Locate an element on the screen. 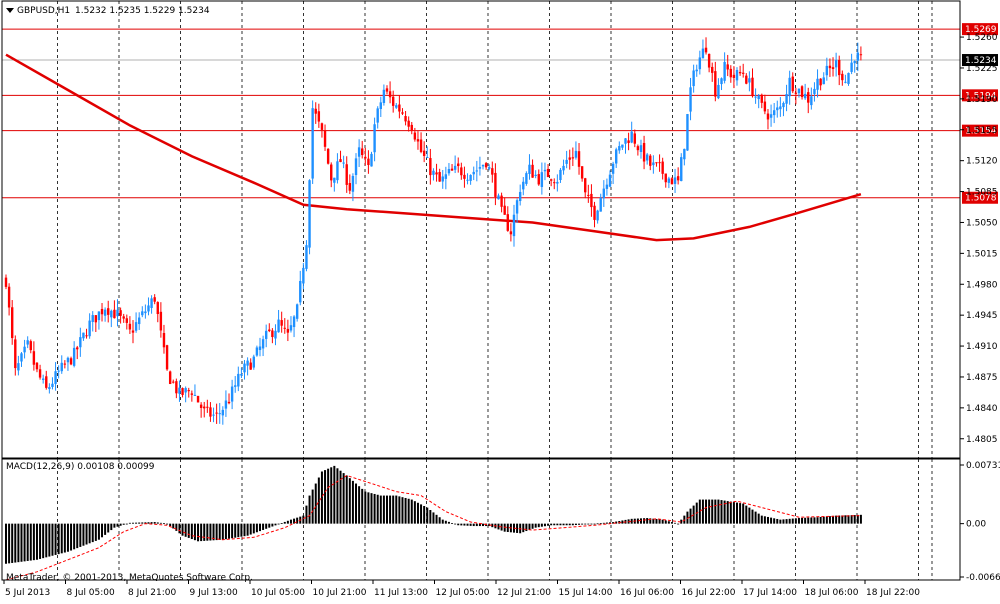 This screenshot has height=604, width=1000. y-tick-label: 1.5260 is located at coordinates (982, 38).